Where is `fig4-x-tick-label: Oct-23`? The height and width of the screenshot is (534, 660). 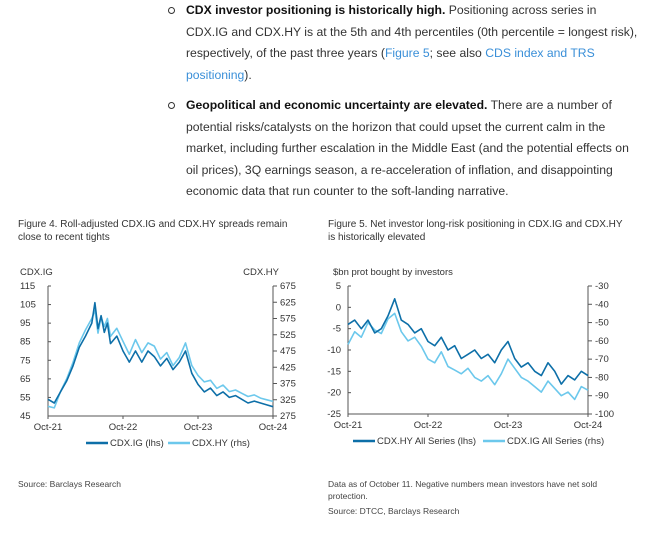 fig4-x-tick-label: Oct-23 is located at coordinates (198, 427).